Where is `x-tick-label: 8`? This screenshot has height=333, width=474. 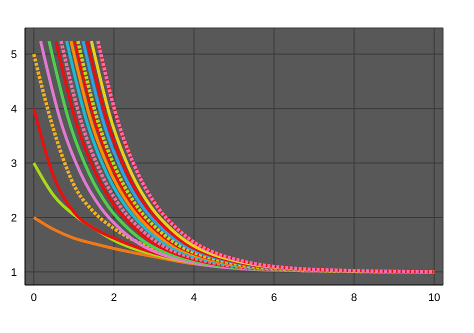 x-tick-label: 8 is located at coordinates (354, 298).